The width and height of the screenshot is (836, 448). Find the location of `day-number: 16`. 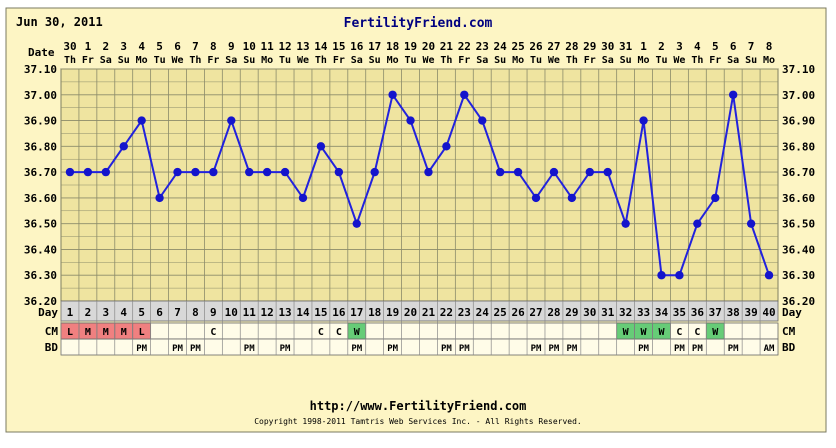

day-number: 16 is located at coordinates (339, 312).